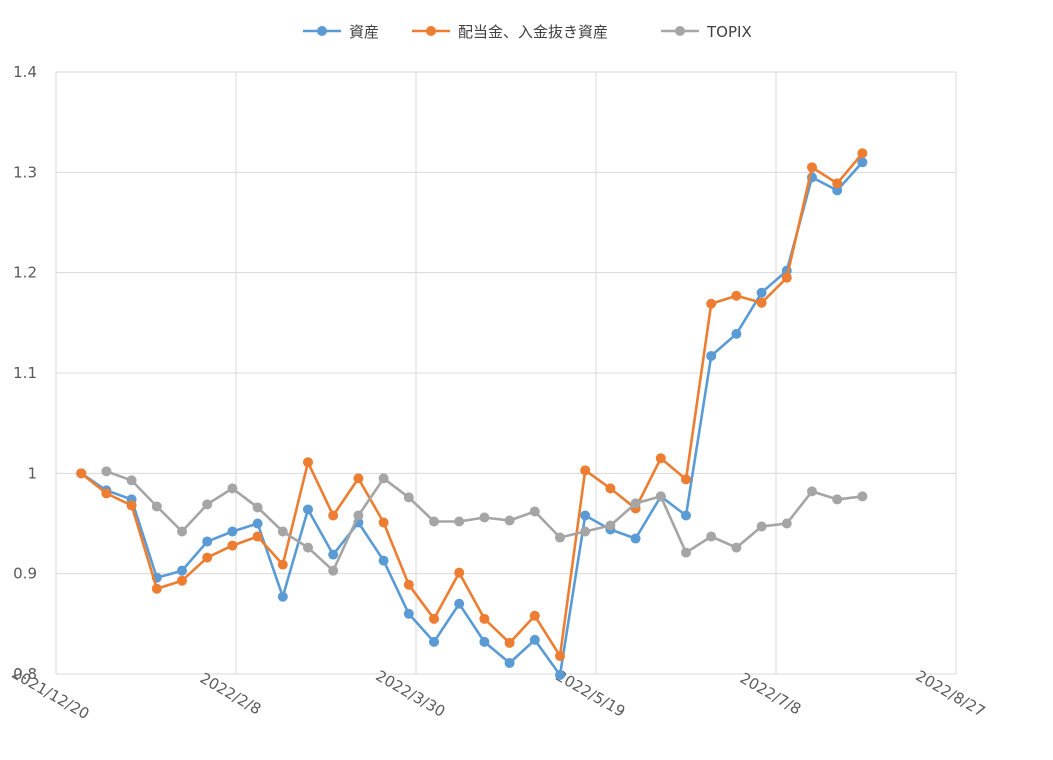  What do you see at coordinates (533, 32) in the screenshot?
I see `legend-label: 配当金、入金抜き資産` at bounding box center [533, 32].